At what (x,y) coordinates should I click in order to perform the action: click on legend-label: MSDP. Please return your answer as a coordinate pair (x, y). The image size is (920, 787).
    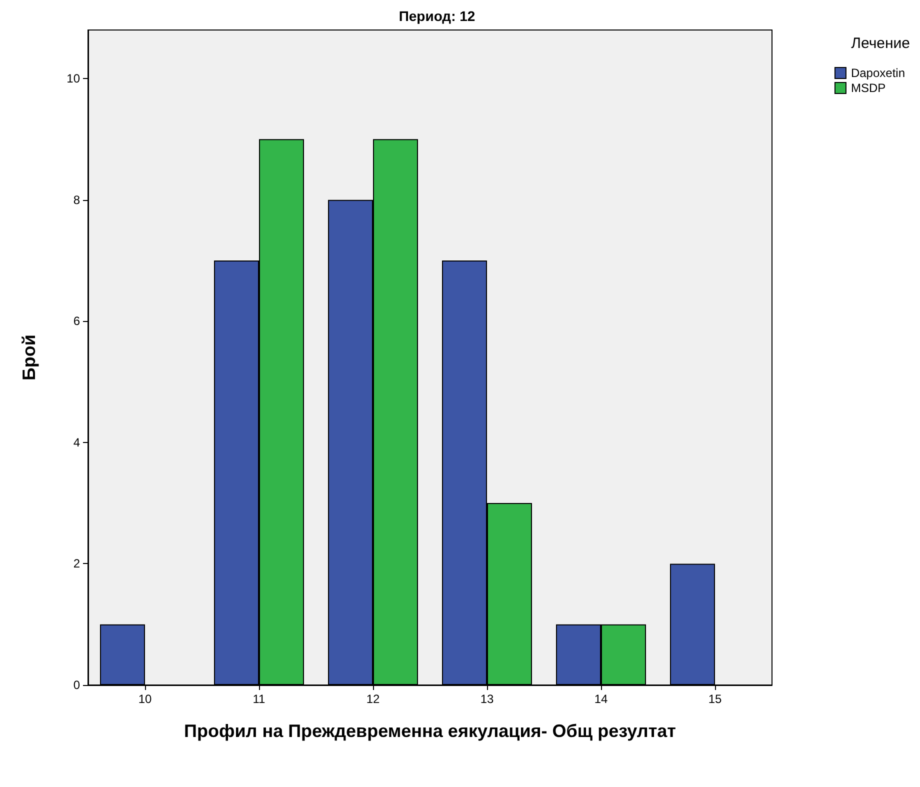
    Looking at the image, I should click on (868, 88).